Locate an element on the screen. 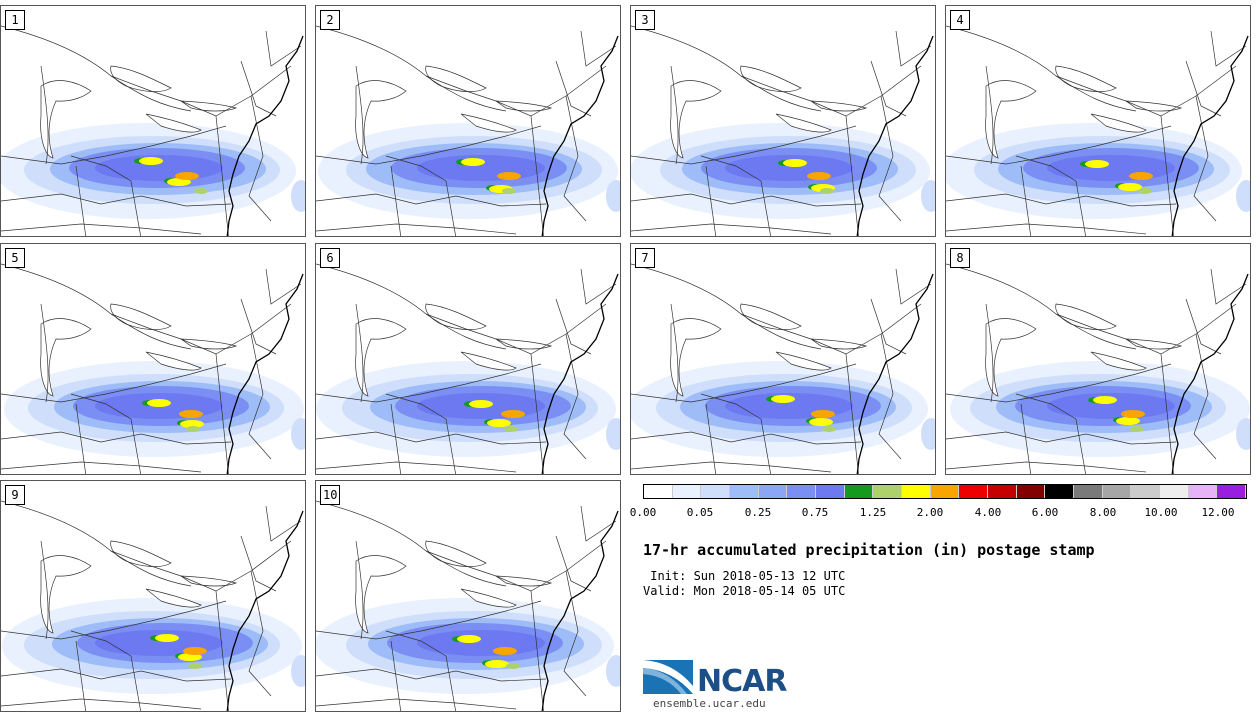  stamp-map-7: 7 is located at coordinates (783, 359).